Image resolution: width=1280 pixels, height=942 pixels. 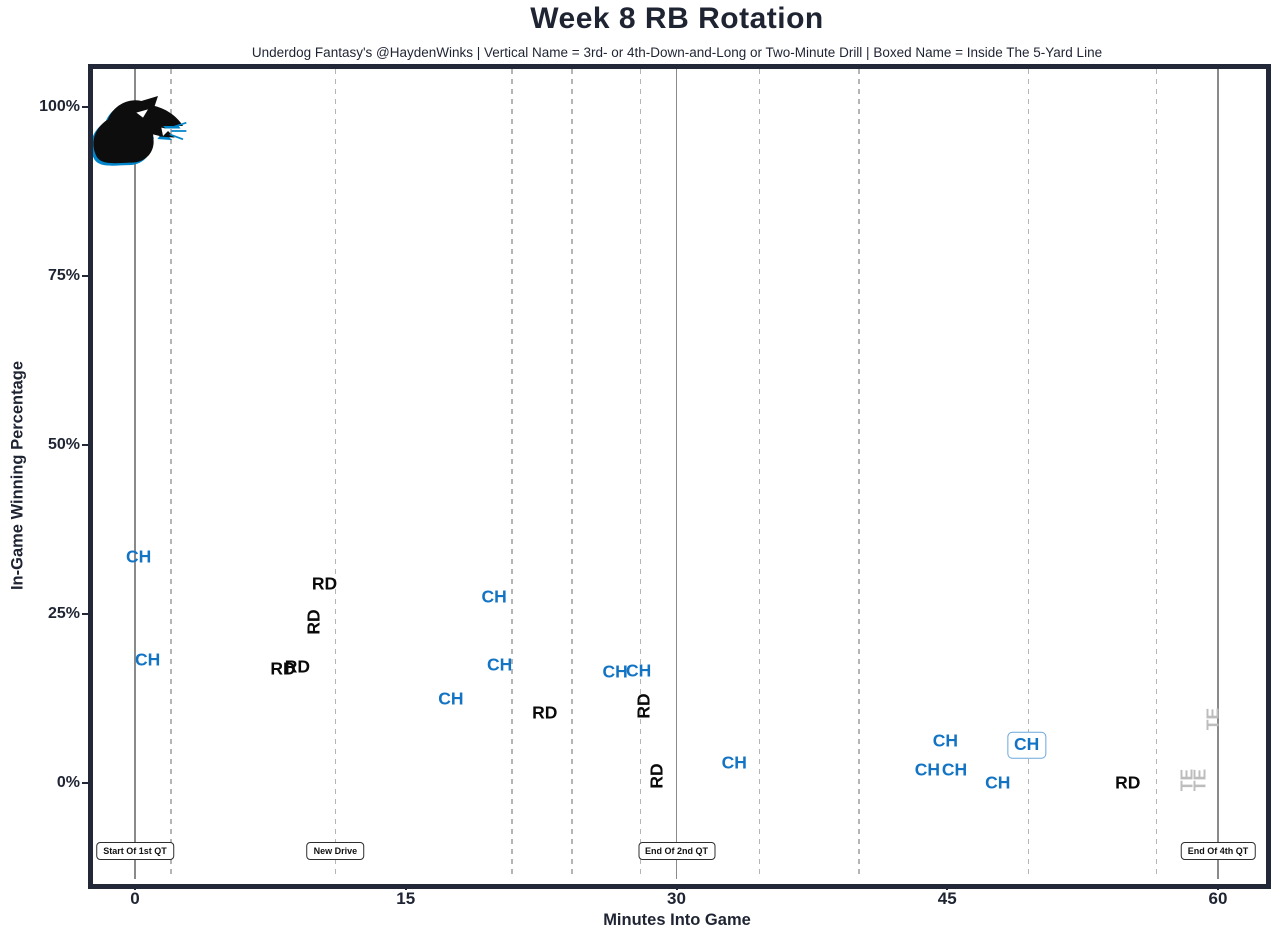 I want to click on y-tick-label: 50%, so click(x=63, y=444).